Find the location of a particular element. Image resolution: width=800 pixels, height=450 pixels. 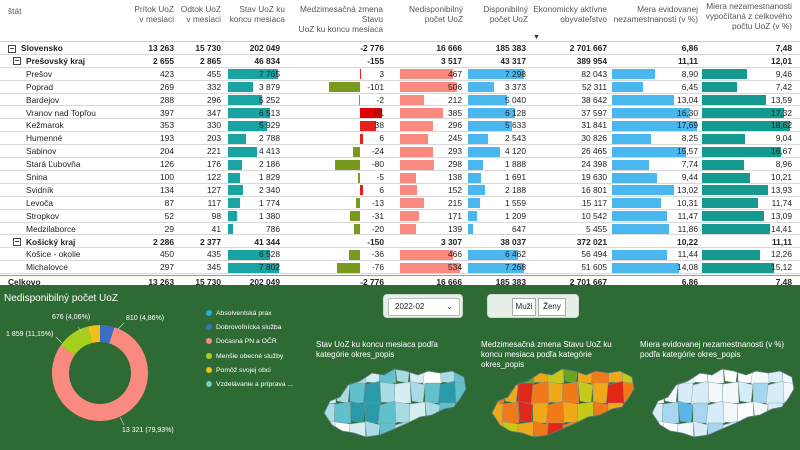

map-zmena-okresy is located at coordinates (563, 403).